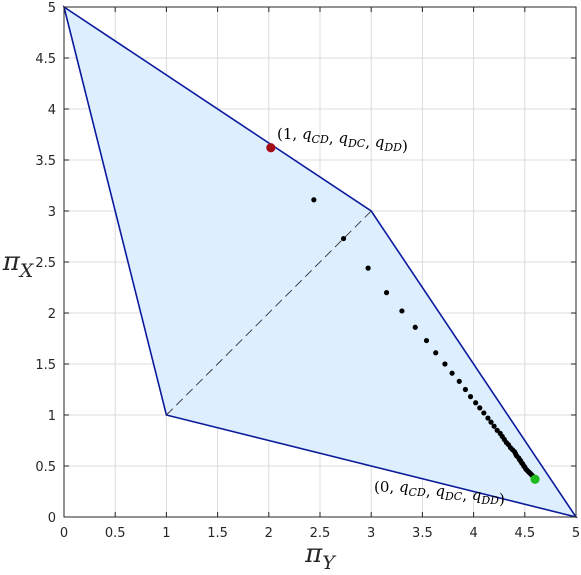  I want to click on y-tick-label-0: 0, so click(52, 518).